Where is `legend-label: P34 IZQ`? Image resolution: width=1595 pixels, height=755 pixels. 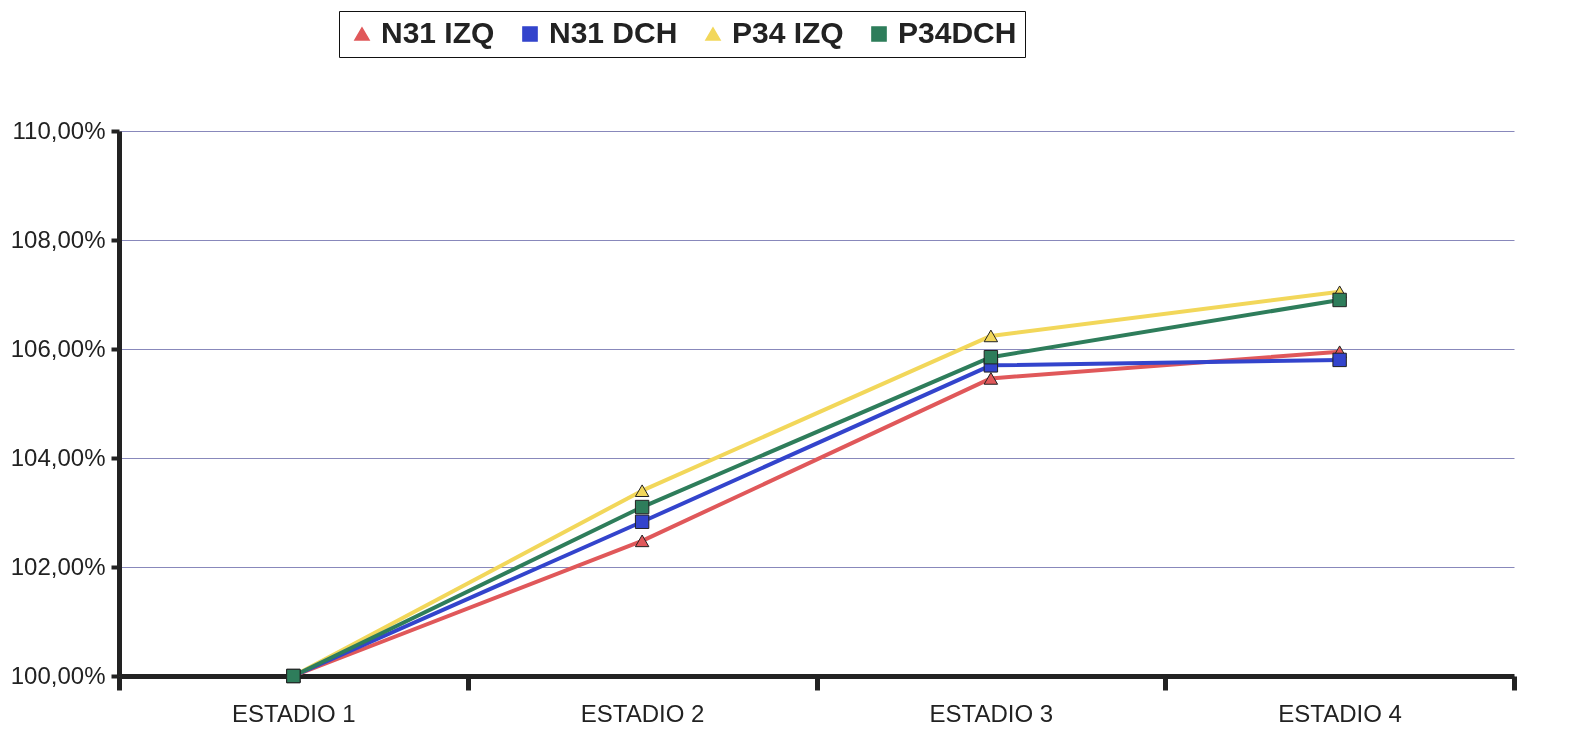 legend-label: P34 IZQ is located at coordinates (788, 32).